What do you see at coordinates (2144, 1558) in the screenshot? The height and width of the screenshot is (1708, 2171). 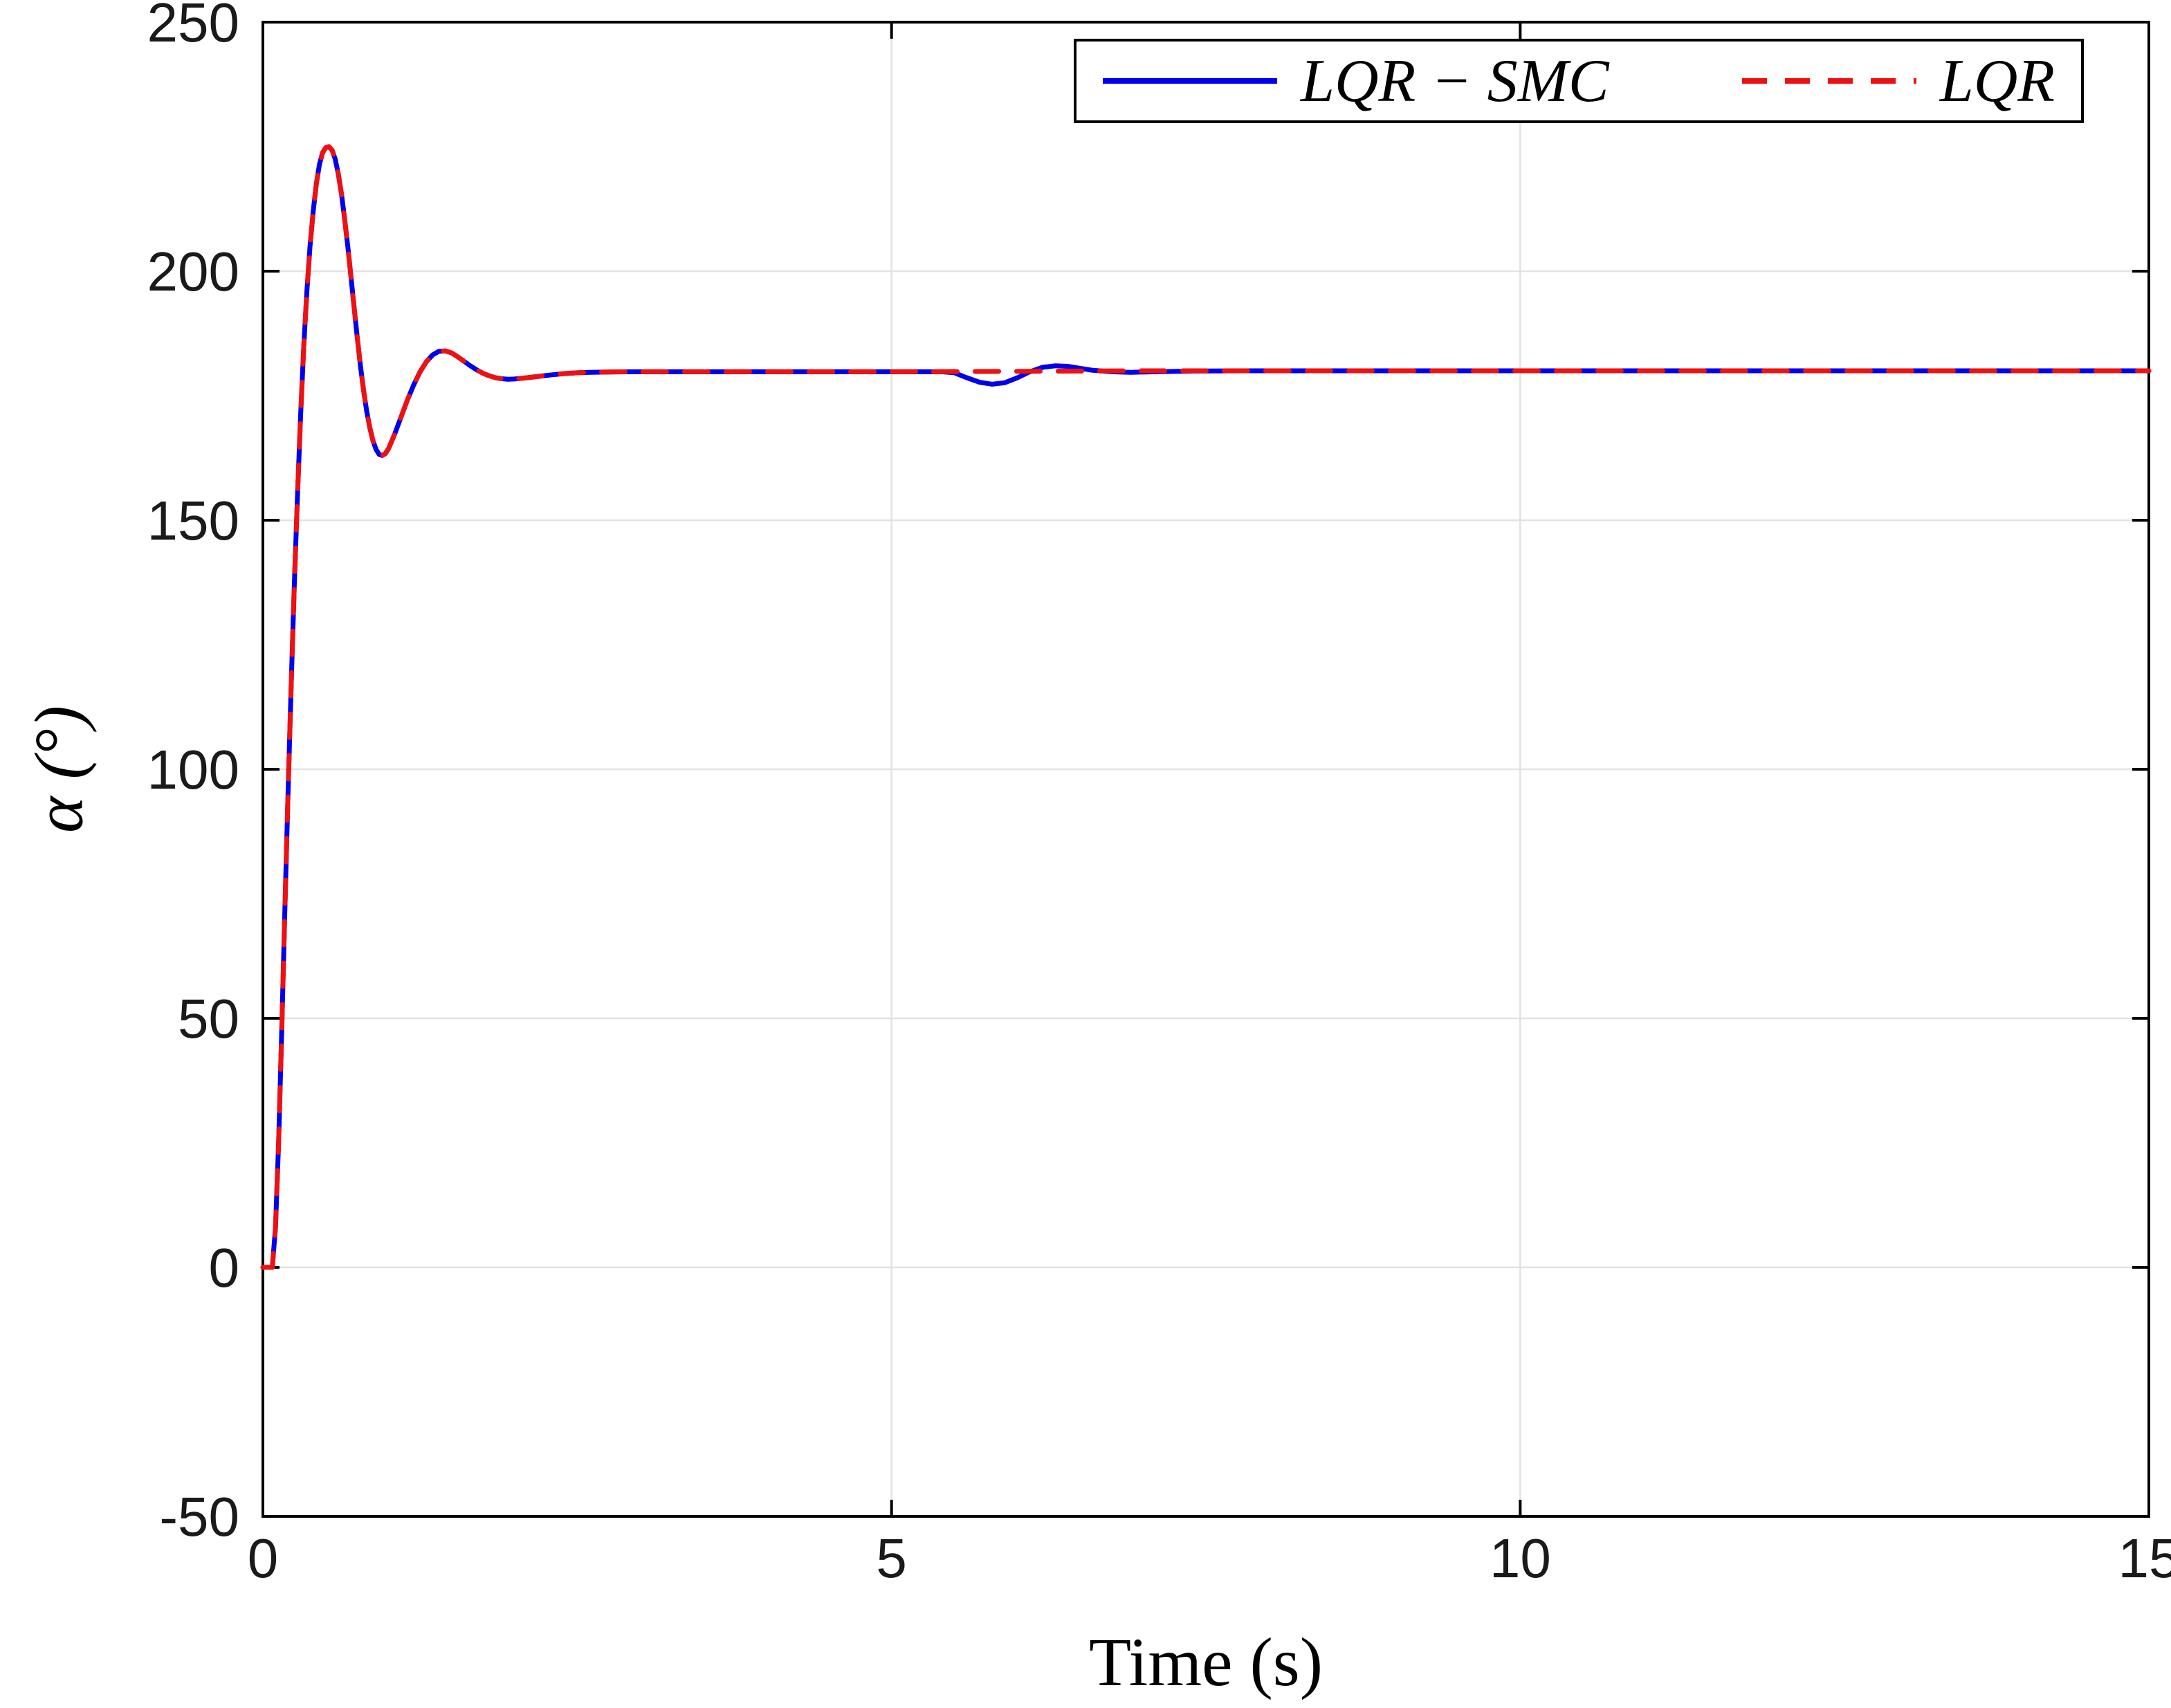 I see `x-tick-label: 15` at bounding box center [2144, 1558].